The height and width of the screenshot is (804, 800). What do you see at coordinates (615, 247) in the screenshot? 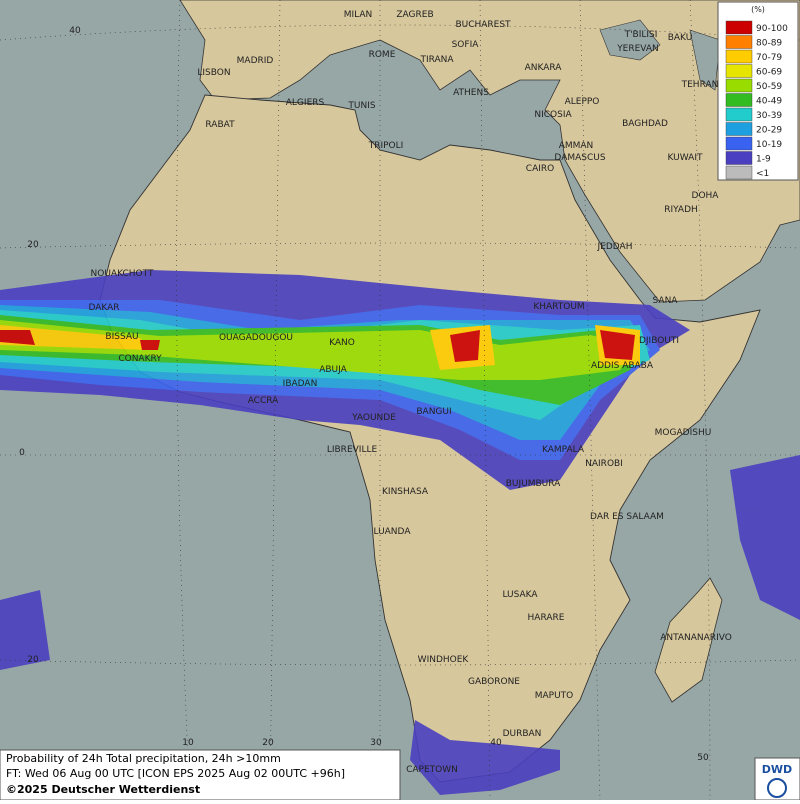
I see `city-label: JEDDAH` at bounding box center [615, 247].